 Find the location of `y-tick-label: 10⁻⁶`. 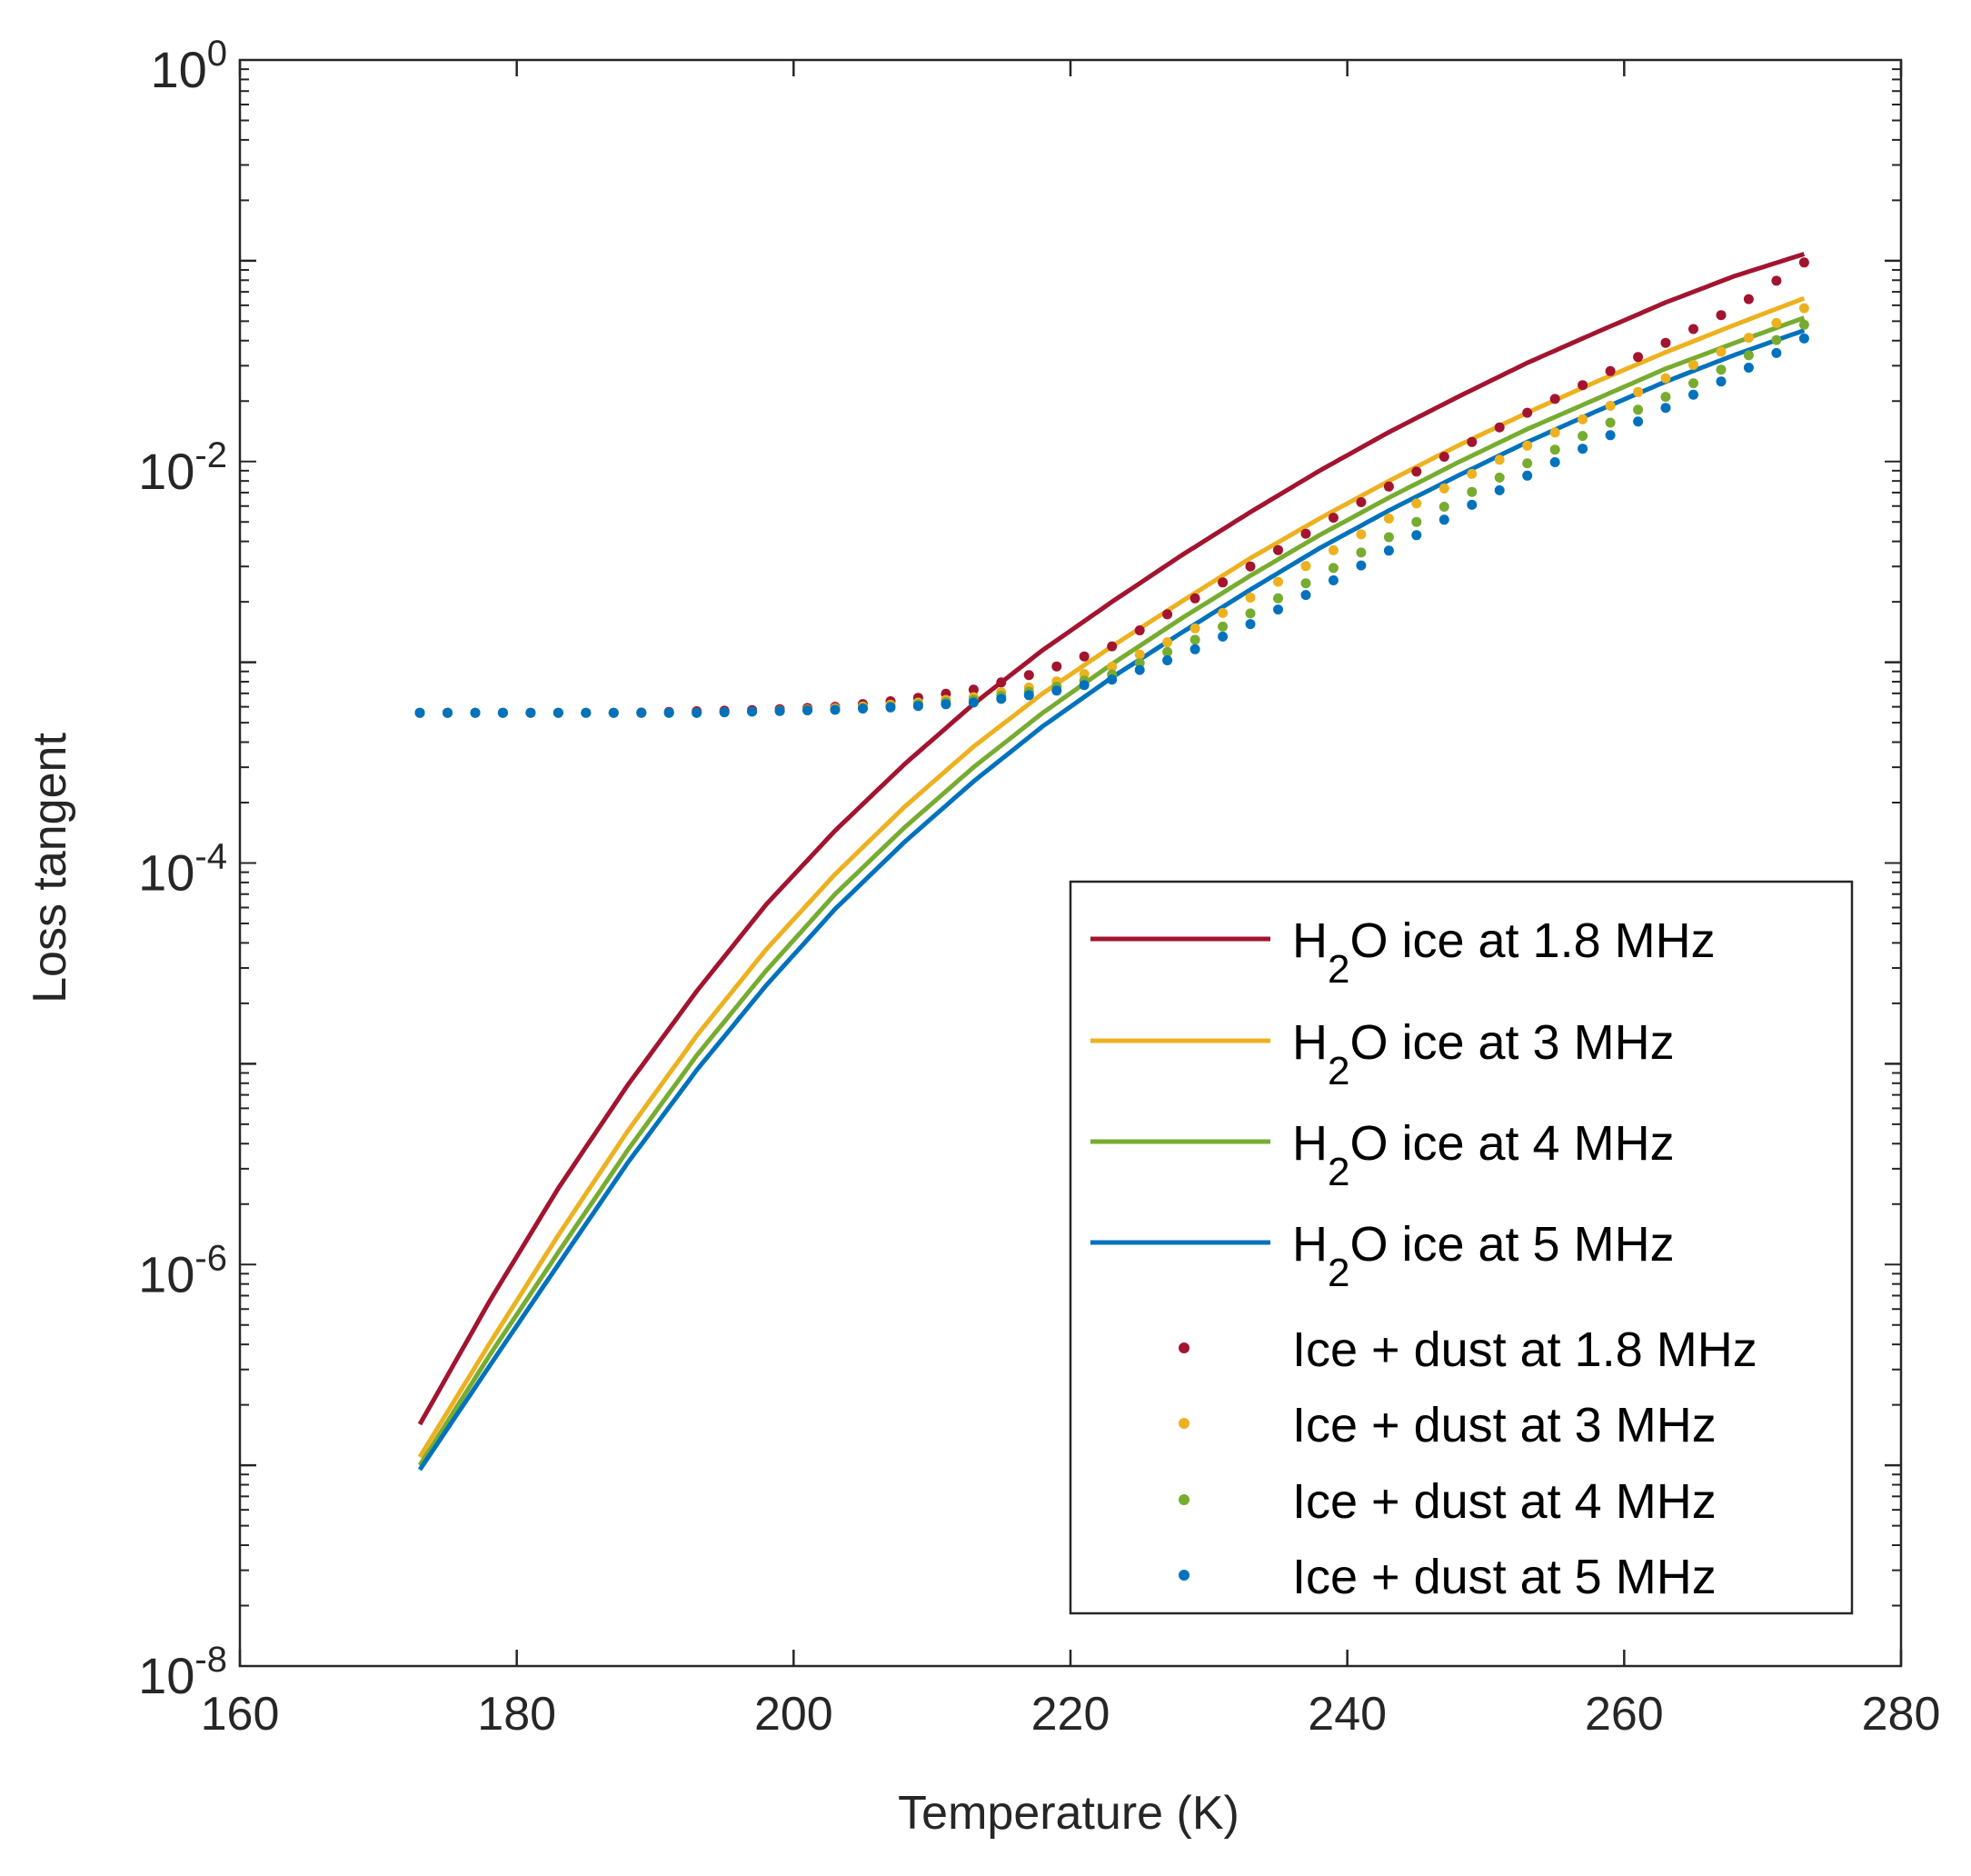

y-tick-label: 10⁻⁶ is located at coordinates (182, 1270).